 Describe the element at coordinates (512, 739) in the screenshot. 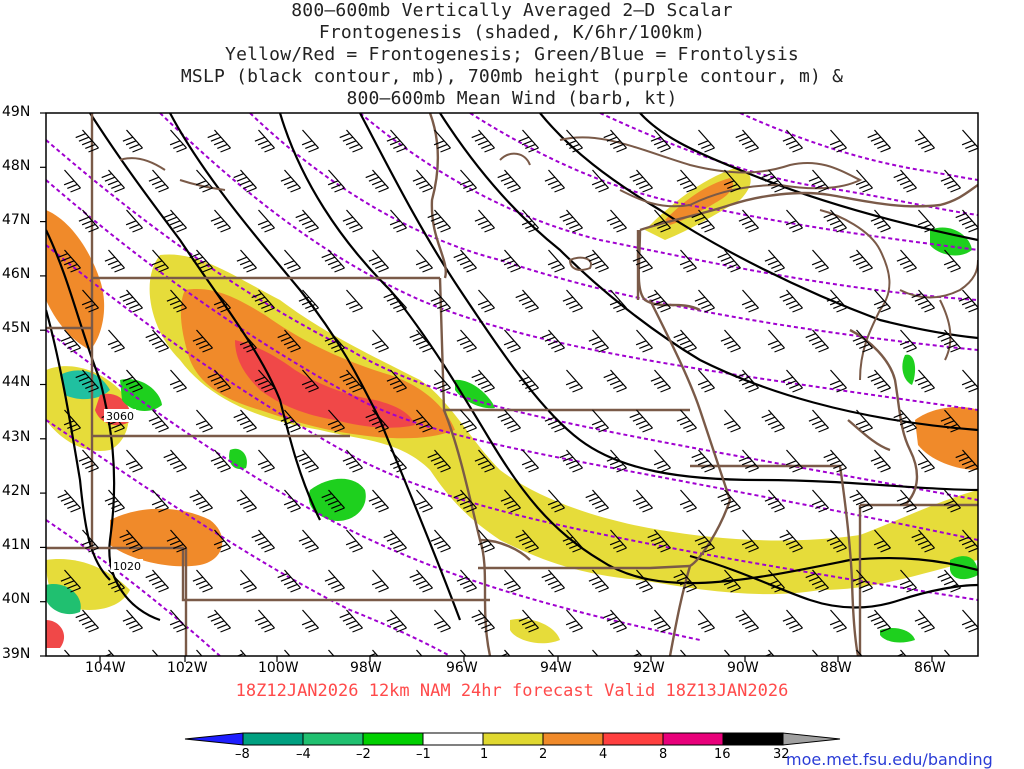

I see `colorbar` at that location.